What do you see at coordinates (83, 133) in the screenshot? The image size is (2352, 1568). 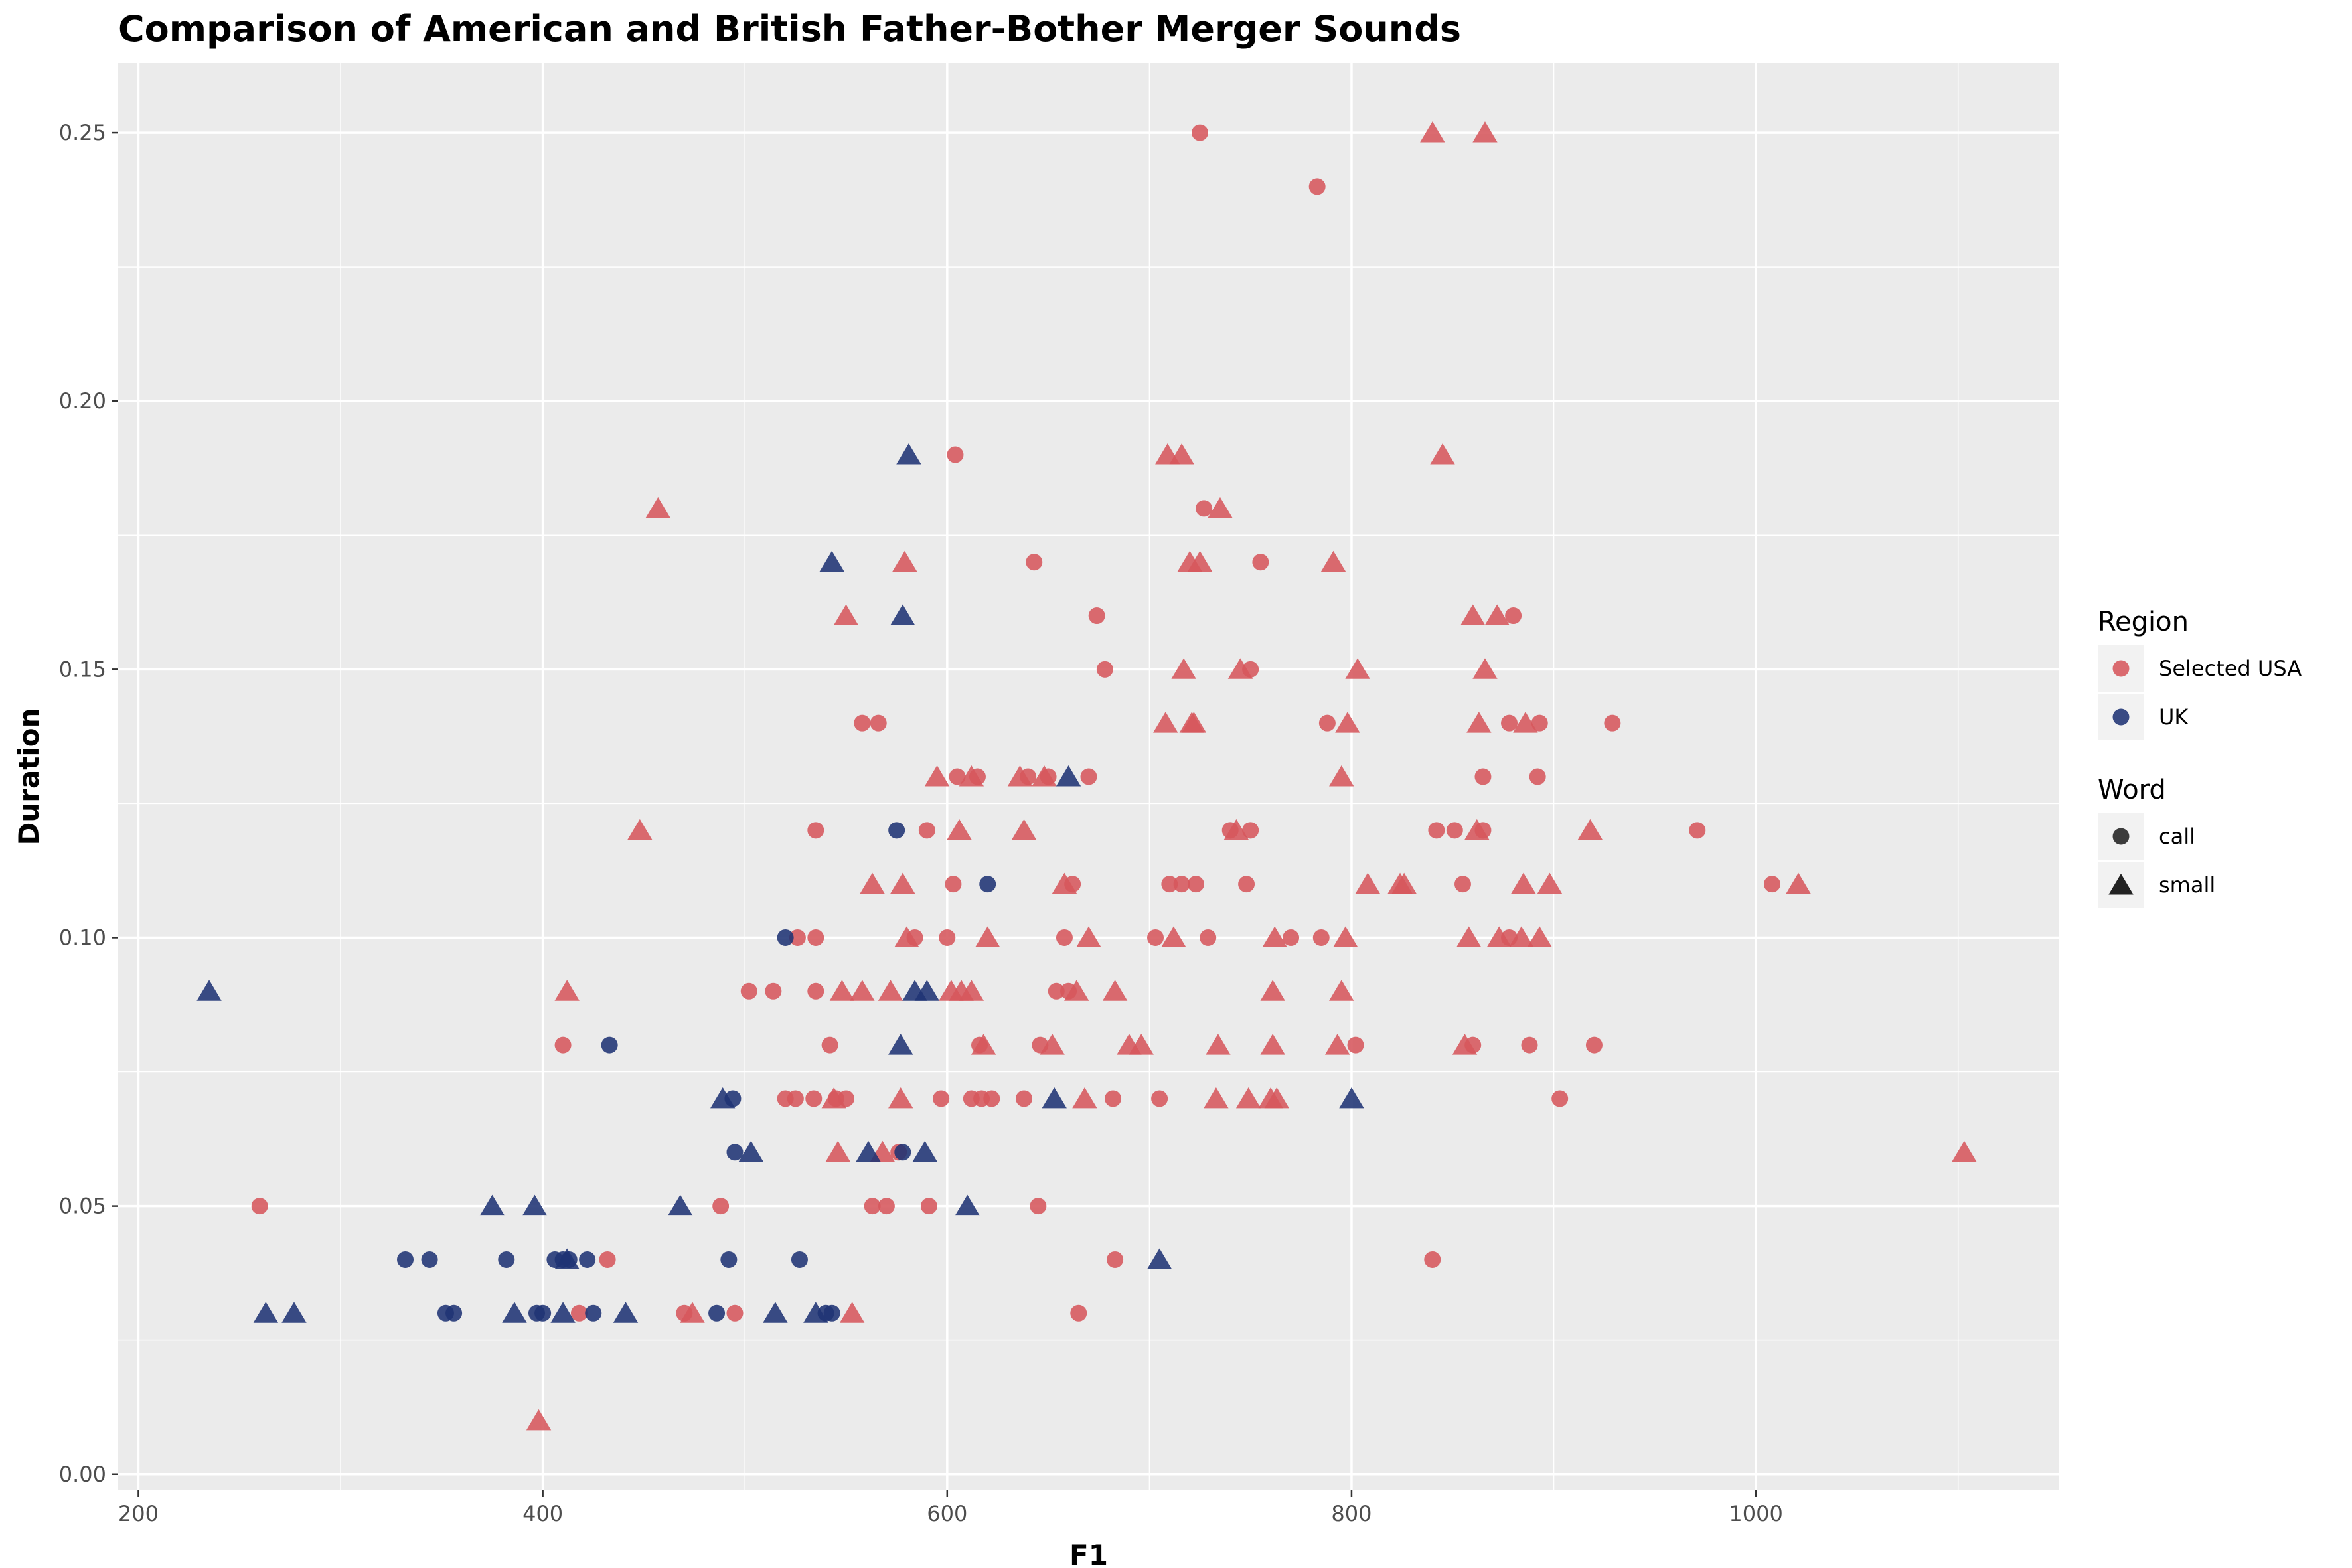 I see `y-tick-label: 0.25` at bounding box center [83, 133].